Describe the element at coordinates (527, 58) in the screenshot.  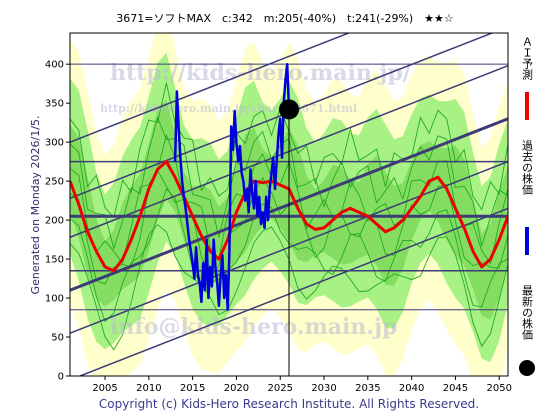
I see `legend-label: ＡＩ予測` at that location.